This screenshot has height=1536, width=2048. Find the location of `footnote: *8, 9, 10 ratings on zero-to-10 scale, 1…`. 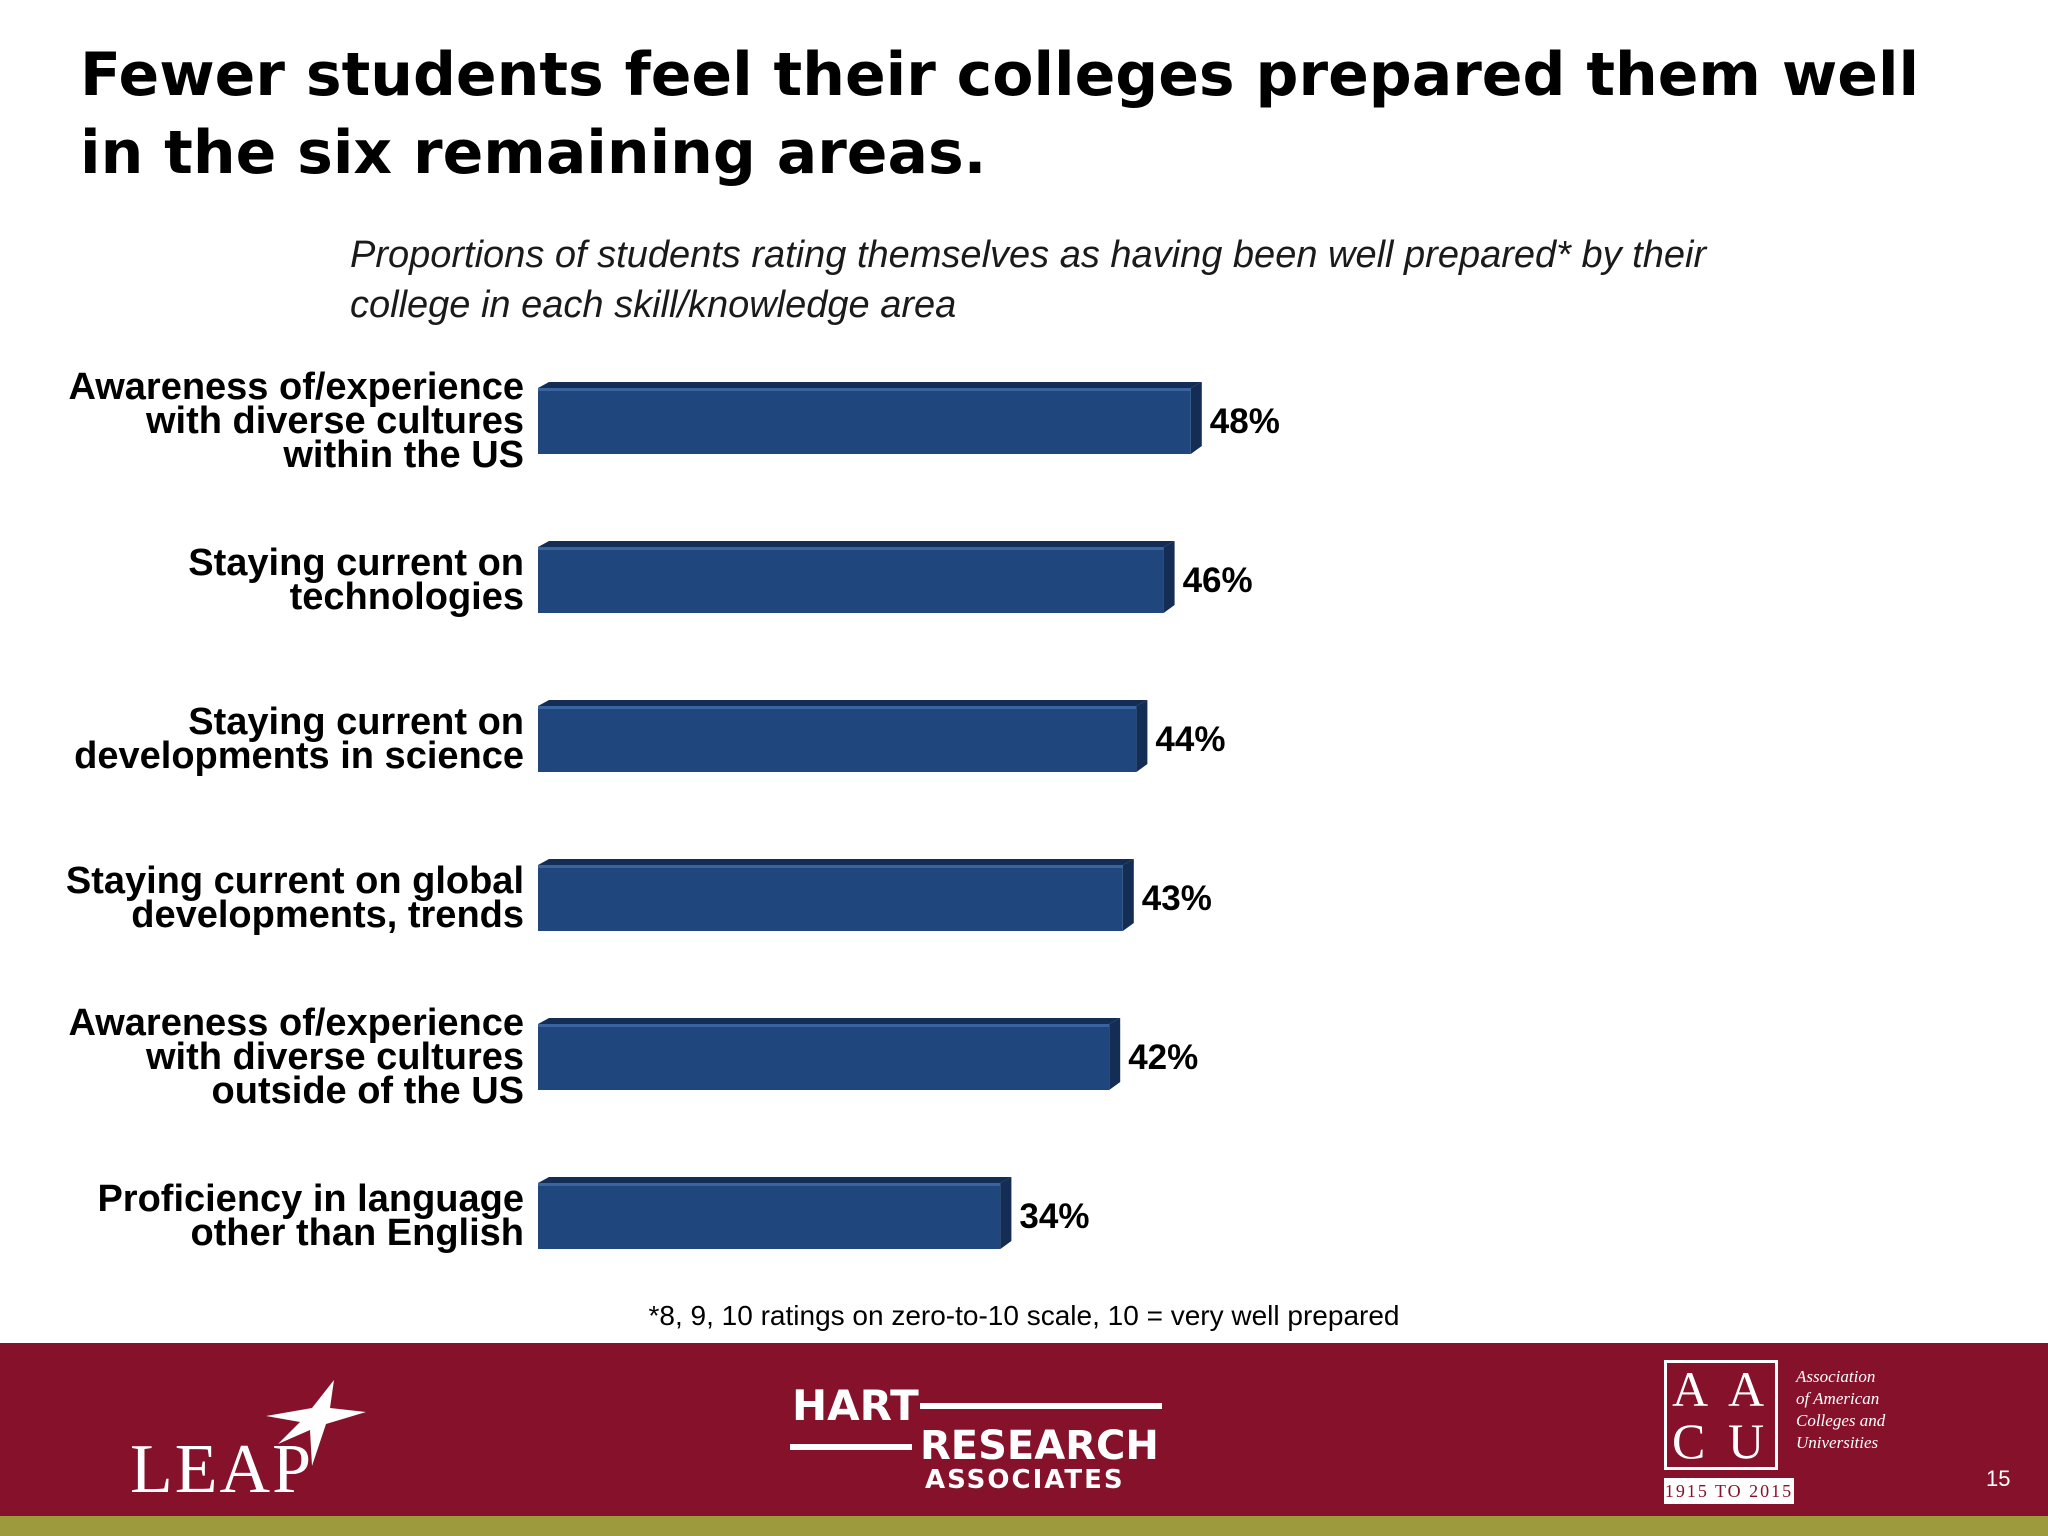

footnote: *8, 9, 10 ratings on zero-to-10 scale, 1… is located at coordinates (1024, 1315).